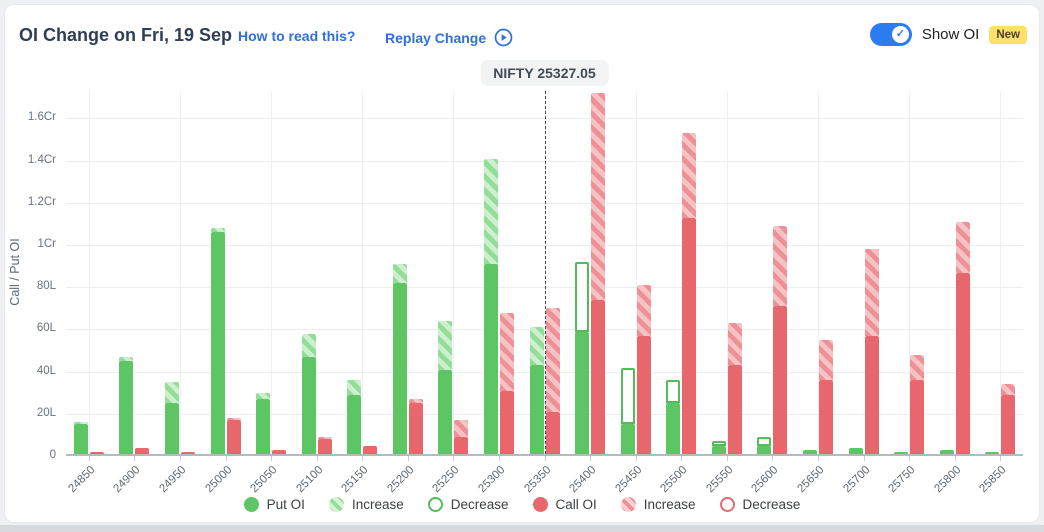 Image resolution: width=1044 pixels, height=532 pixels. What do you see at coordinates (46, 286) in the screenshot?
I see `y-tick-label: 80L` at bounding box center [46, 286].